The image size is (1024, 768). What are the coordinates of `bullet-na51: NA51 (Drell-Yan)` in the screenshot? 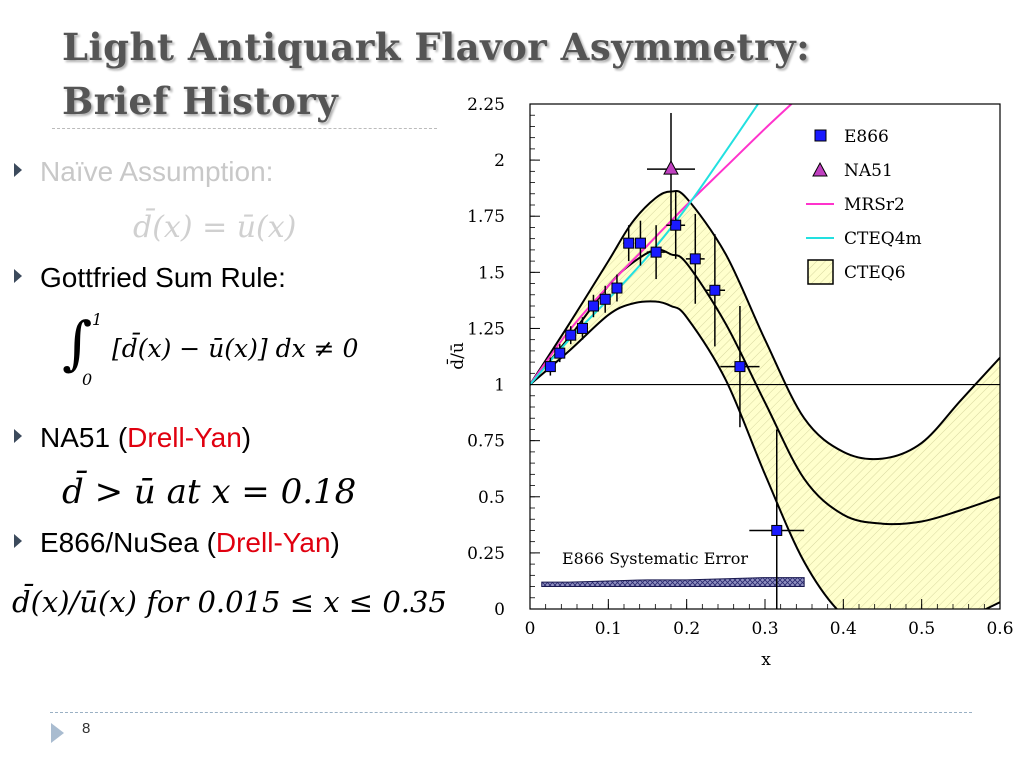 It's located at (132, 438).